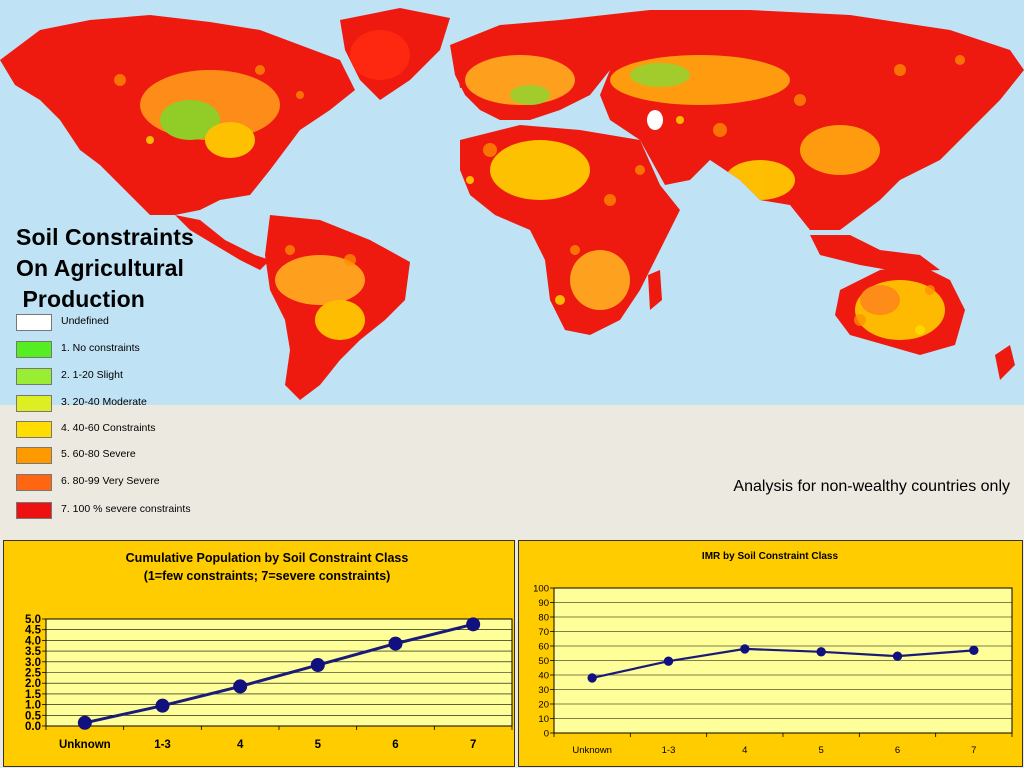 This screenshot has height=768, width=1024. What do you see at coordinates (98, 454) in the screenshot?
I see `legend-label: 5. 60-80 Severe` at bounding box center [98, 454].